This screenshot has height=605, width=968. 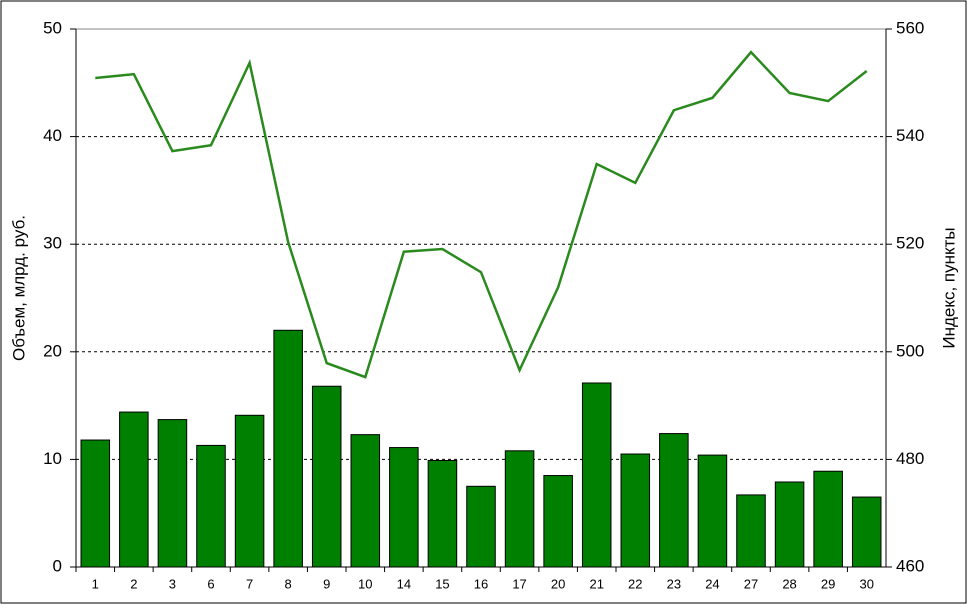 I want to click on y-tick-label: 20, so click(x=52, y=350).